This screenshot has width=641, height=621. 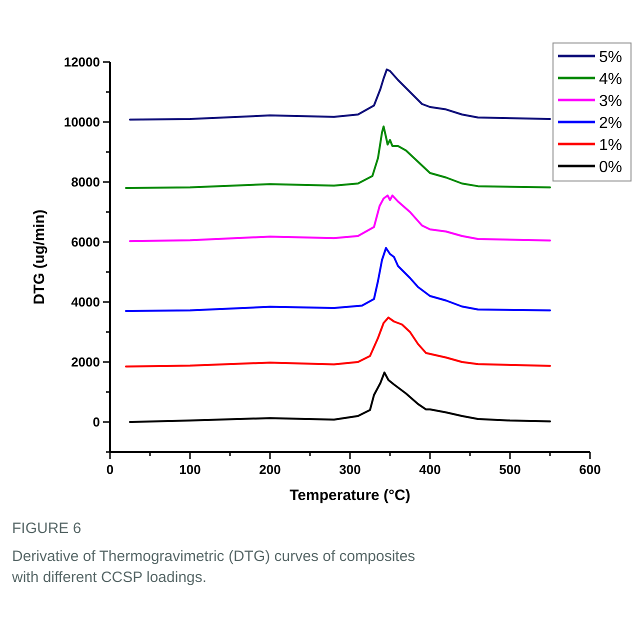 What do you see at coordinates (82, 122) in the screenshot?
I see `y-tick-label: 10000` at bounding box center [82, 122].